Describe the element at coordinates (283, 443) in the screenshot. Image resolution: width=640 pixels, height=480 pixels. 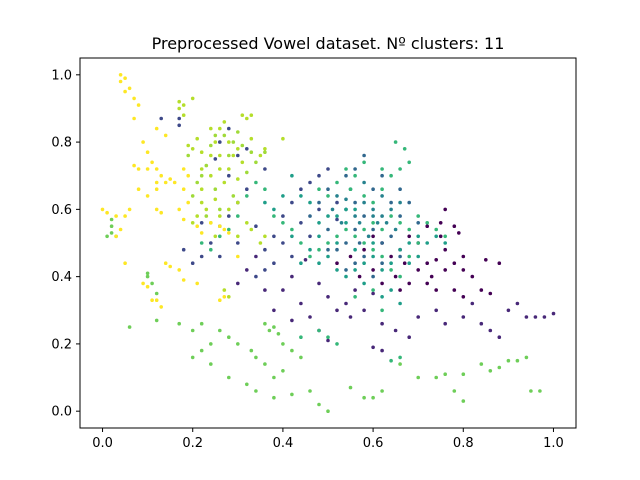
I see `x-tick-label: 0.4` at that location.